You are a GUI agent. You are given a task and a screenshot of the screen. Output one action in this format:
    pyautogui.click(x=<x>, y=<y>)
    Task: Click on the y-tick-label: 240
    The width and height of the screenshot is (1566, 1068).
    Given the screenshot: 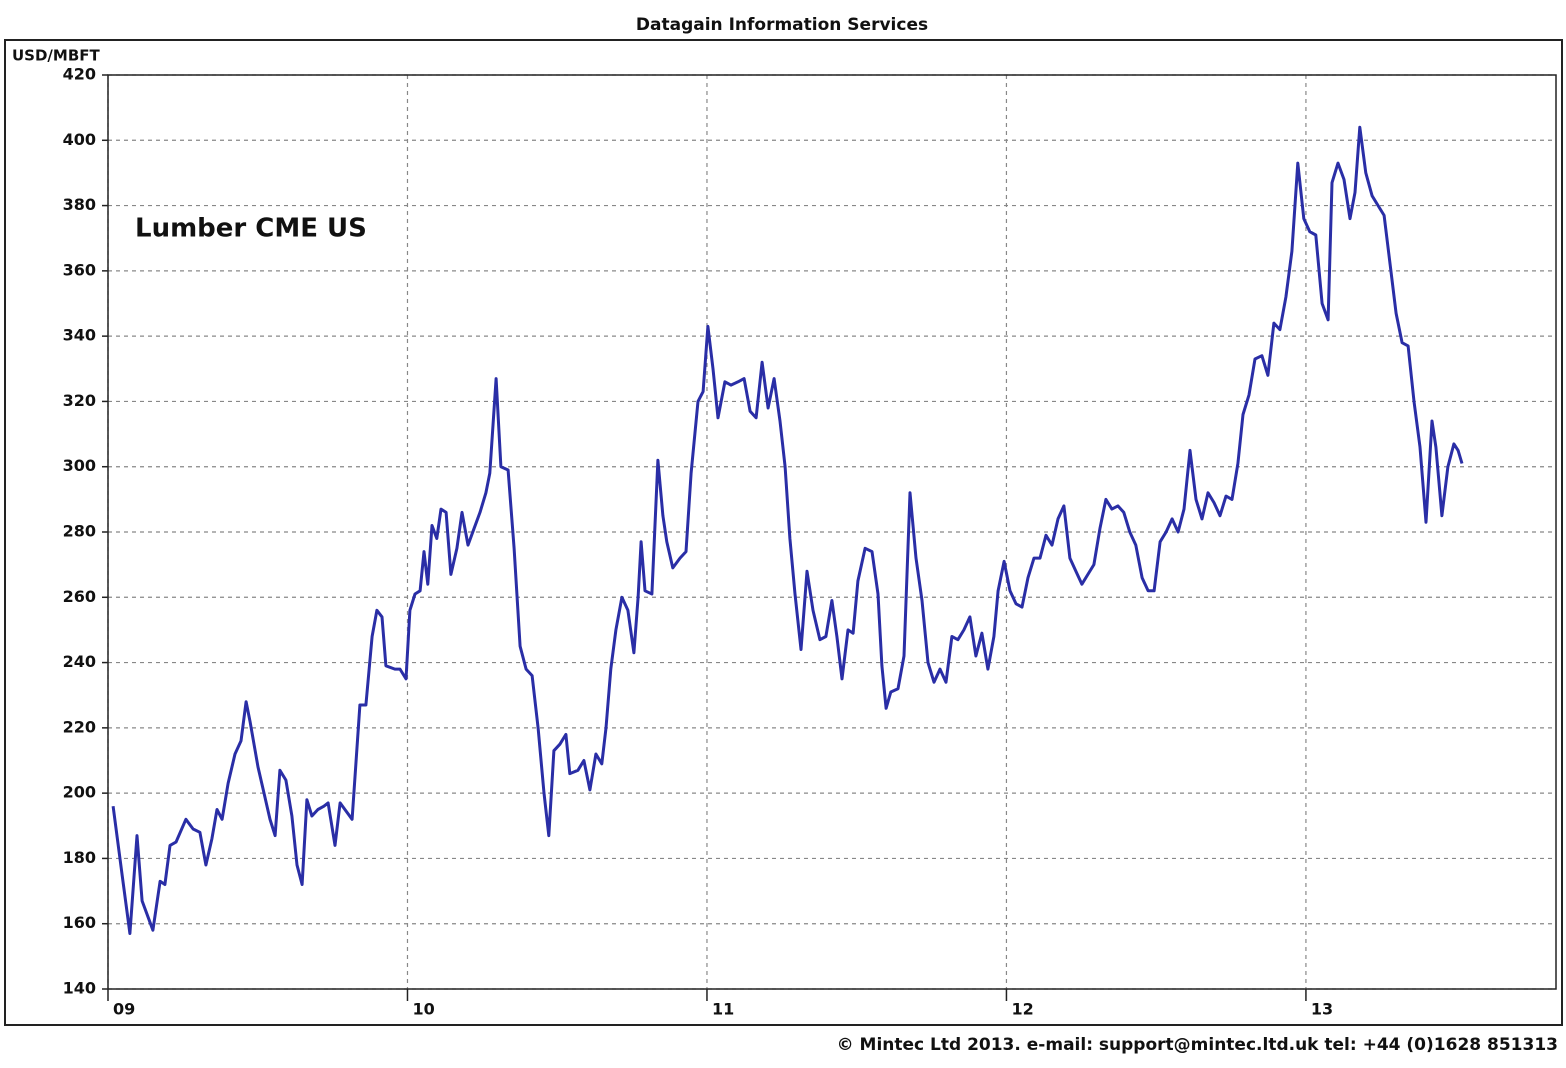 What is the action you would take?
    pyautogui.click(x=79, y=661)
    